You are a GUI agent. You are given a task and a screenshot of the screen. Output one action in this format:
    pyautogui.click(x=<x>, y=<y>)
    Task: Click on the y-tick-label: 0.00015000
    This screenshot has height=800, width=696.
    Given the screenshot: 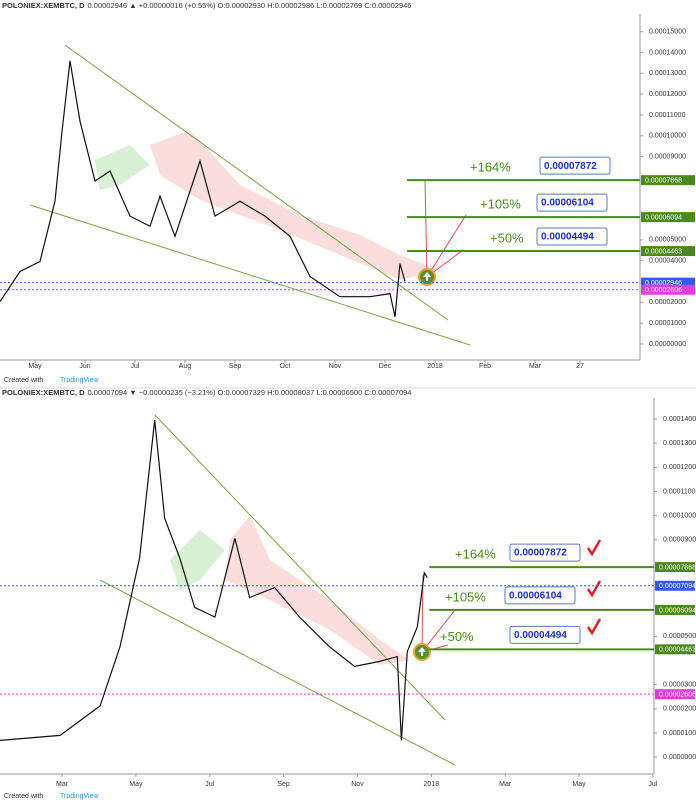 What is the action you would take?
    pyautogui.click(x=667, y=32)
    